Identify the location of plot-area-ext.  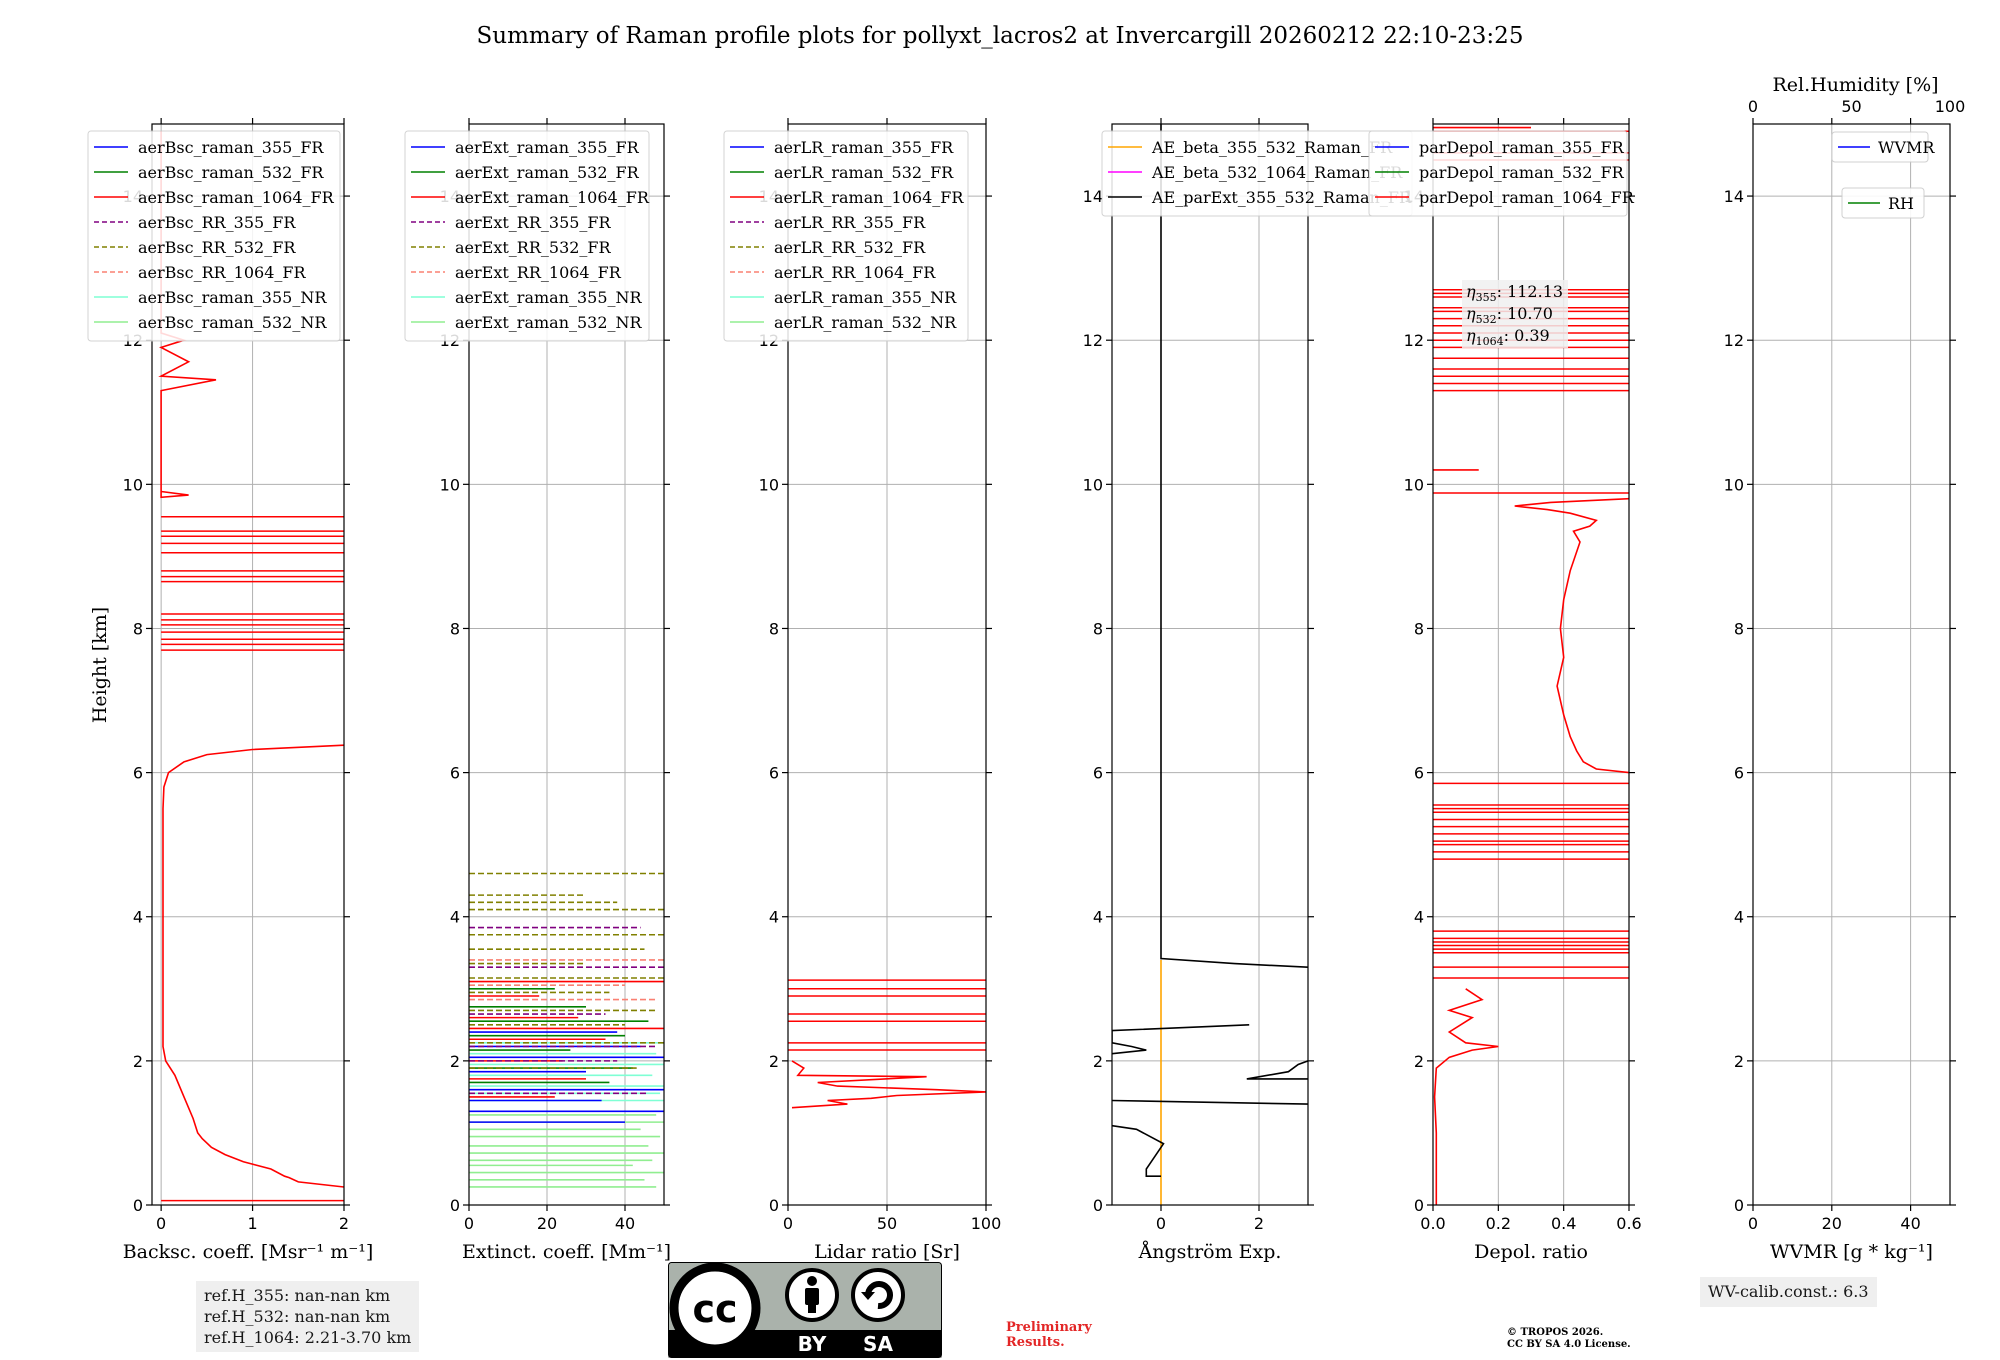
(566, 1030).